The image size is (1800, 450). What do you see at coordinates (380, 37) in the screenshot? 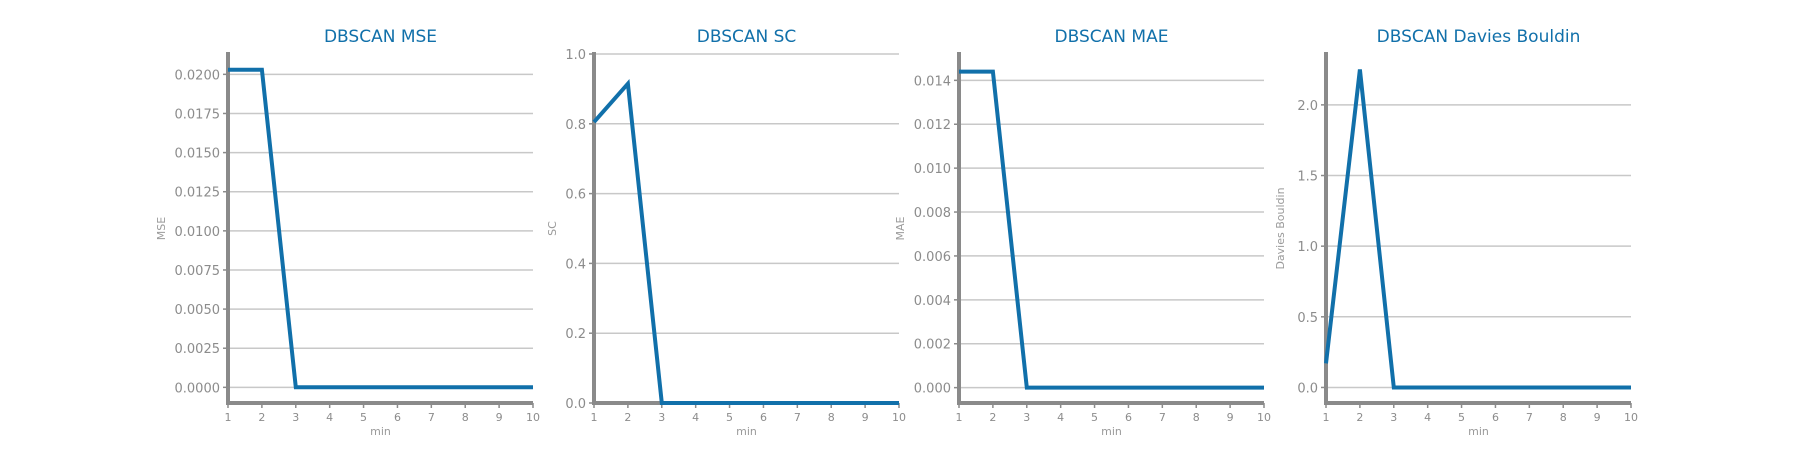
I see `chart-title: DBSCAN MSE` at bounding box center [380, 37].